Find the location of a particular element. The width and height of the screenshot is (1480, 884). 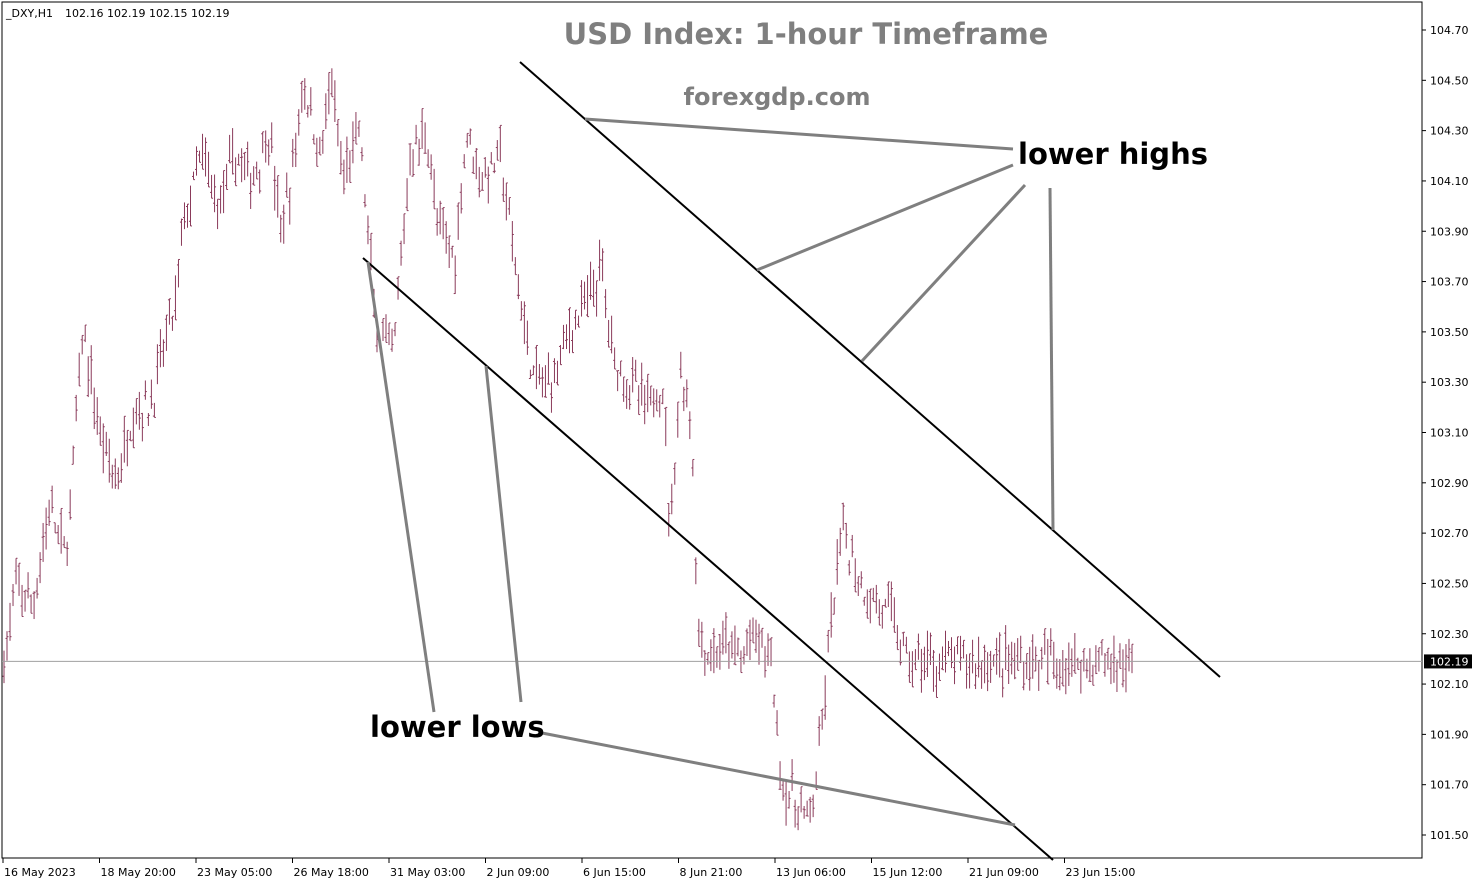

x-tick-label: 8 Jun 21:00 is located at coordinates (711, 872).